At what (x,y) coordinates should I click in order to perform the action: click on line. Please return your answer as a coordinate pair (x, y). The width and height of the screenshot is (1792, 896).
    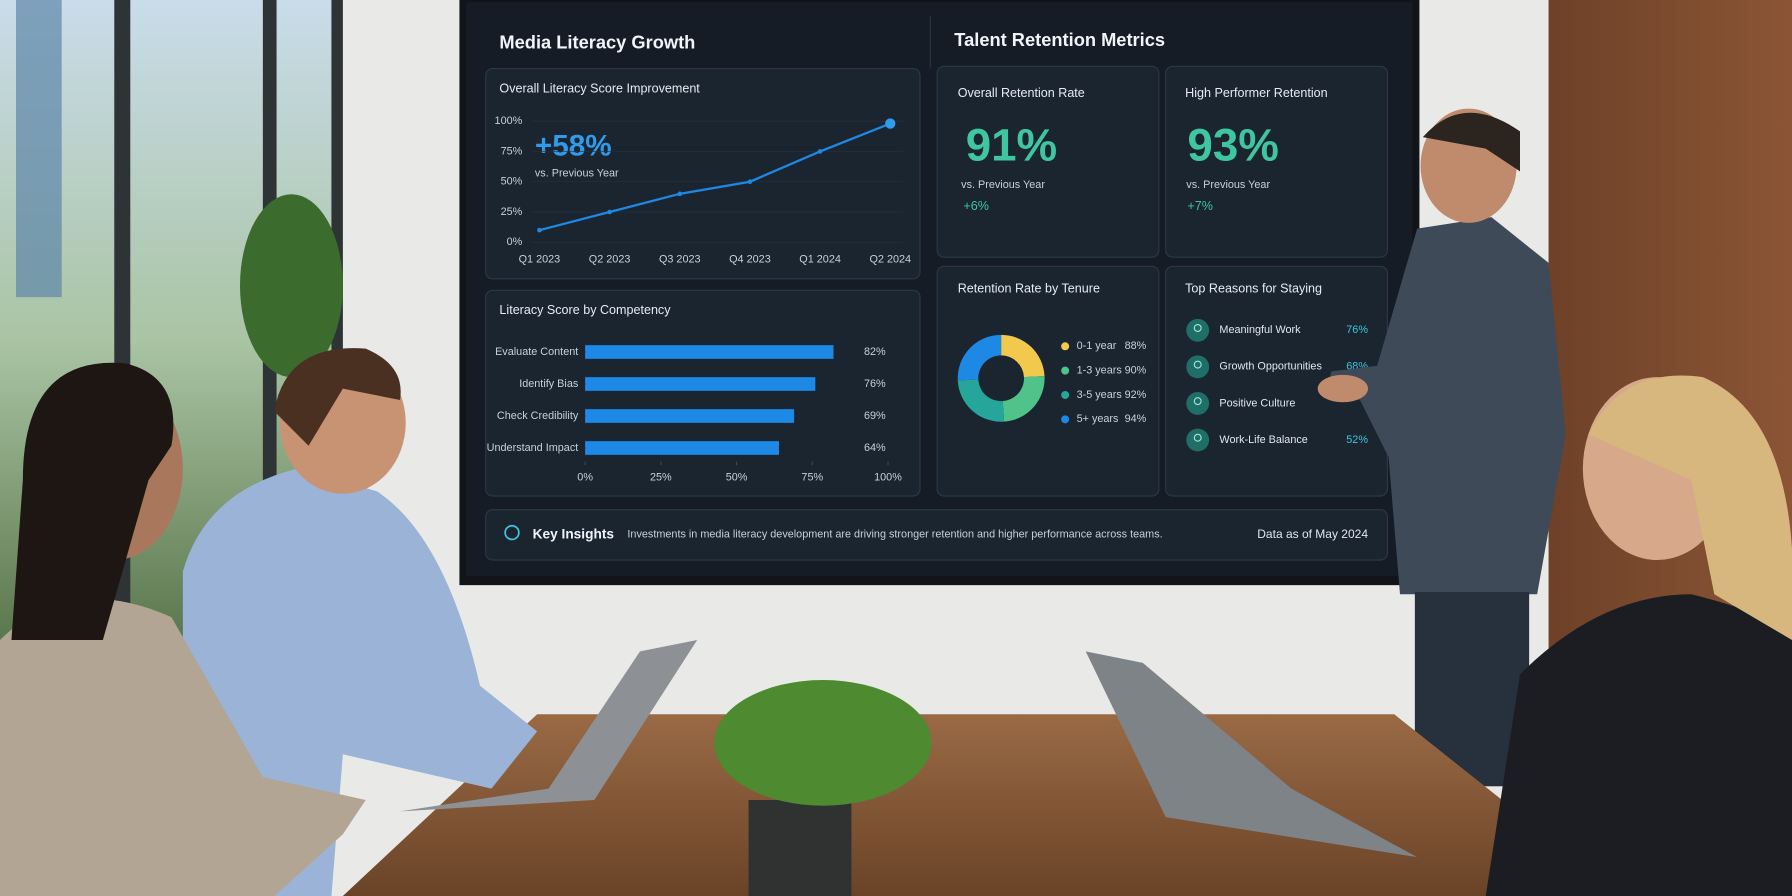
    Looking at the image, I should click on (715, 177).